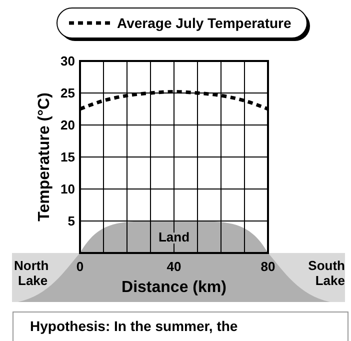 The image size is (351, 341). Describe the element at coordinates (80, 266) in the screenshot. I see `x-tick-label: 0` at that location.